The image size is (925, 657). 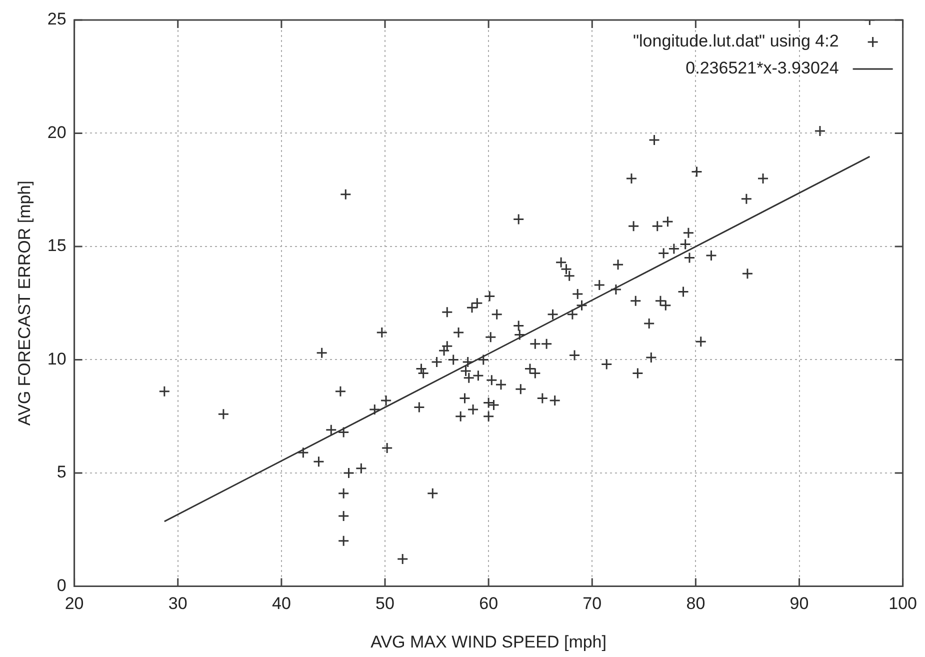 I want to click on x-tick-label: 100, so click(x=903, y=604).